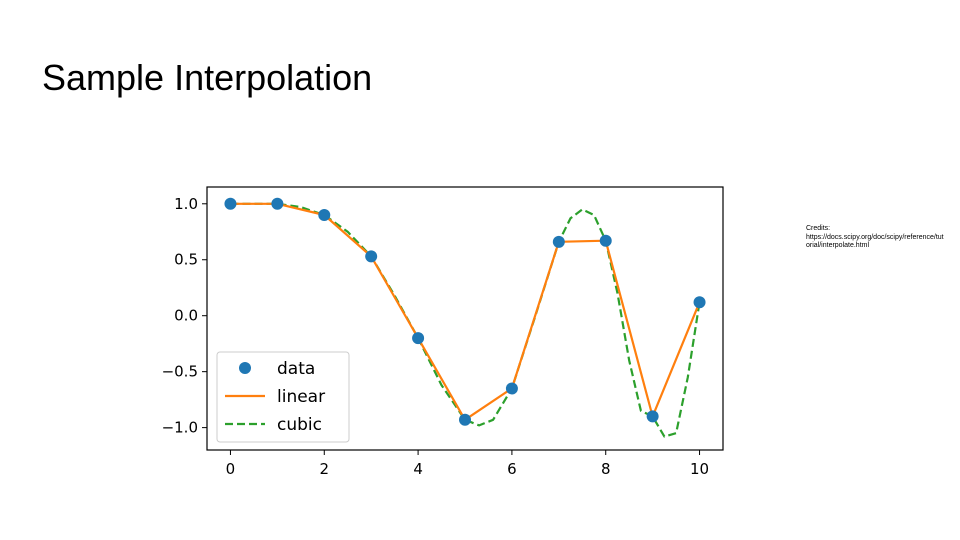  What do you see at coordinates (301, 397) in the screenshot?
I see `legend-label-linear: linear` at bounding box center [301, 397].